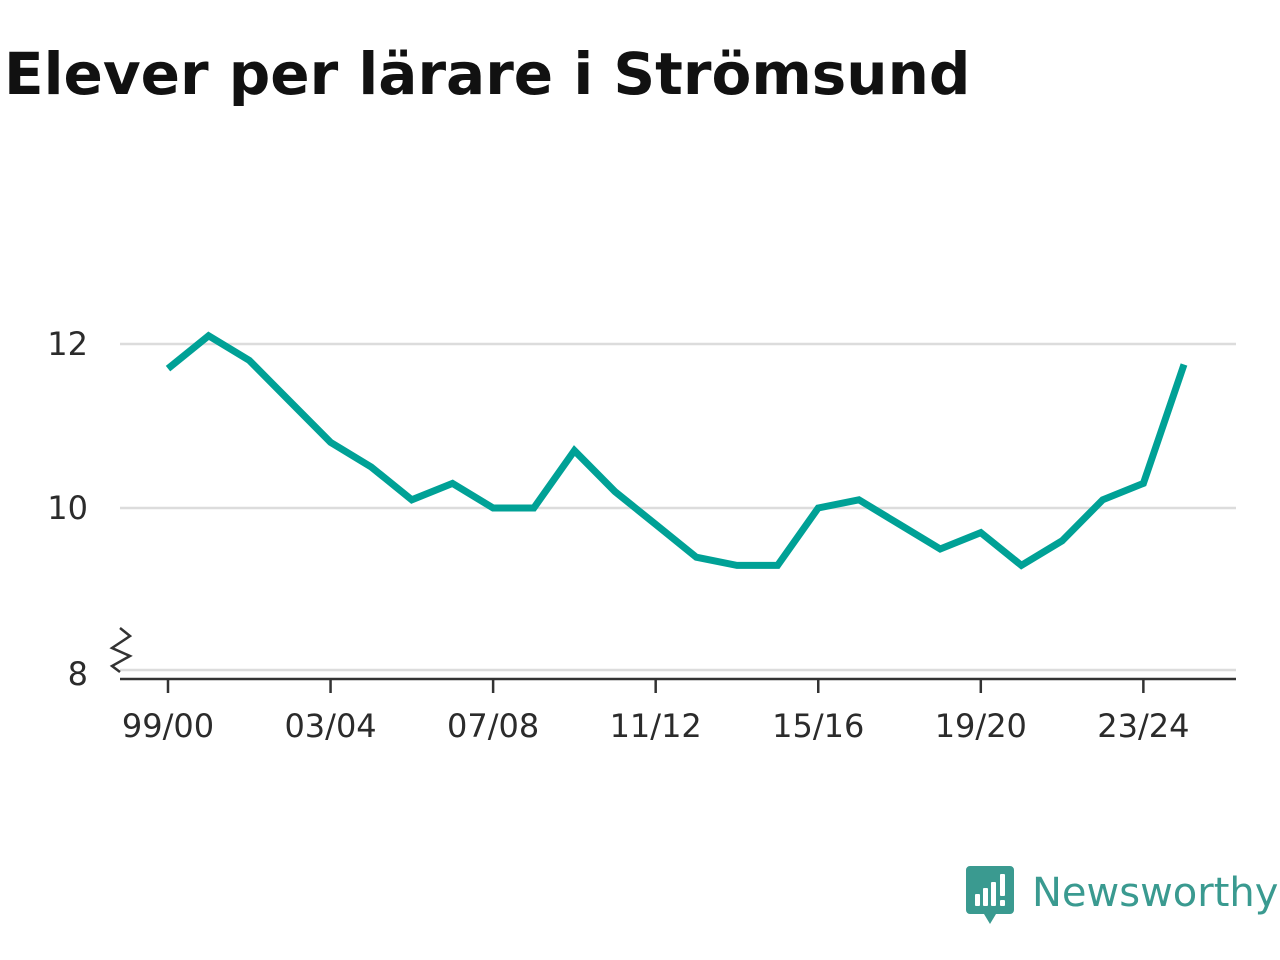 The image size is (1280, 960). I want to click on y-axis-break-marker, so click(121, 650).